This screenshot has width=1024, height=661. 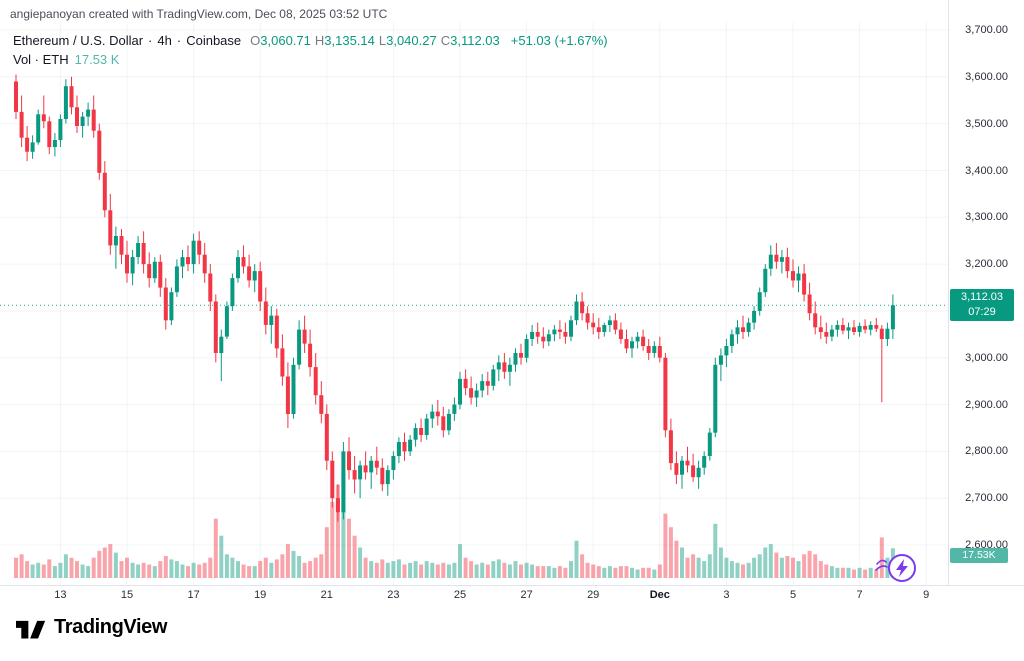 I want to click on symbol-title: Ethereum / U.S. Dollar, so click(x=78, y=40).